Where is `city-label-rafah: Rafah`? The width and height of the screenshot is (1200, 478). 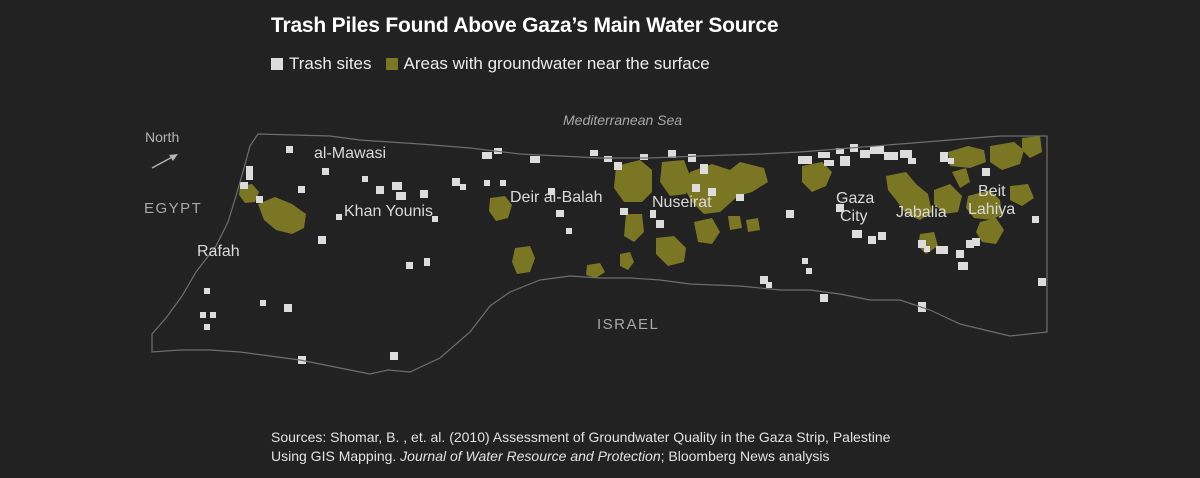
city-label-rafah: Rafah is located at coordinates (218, 251).